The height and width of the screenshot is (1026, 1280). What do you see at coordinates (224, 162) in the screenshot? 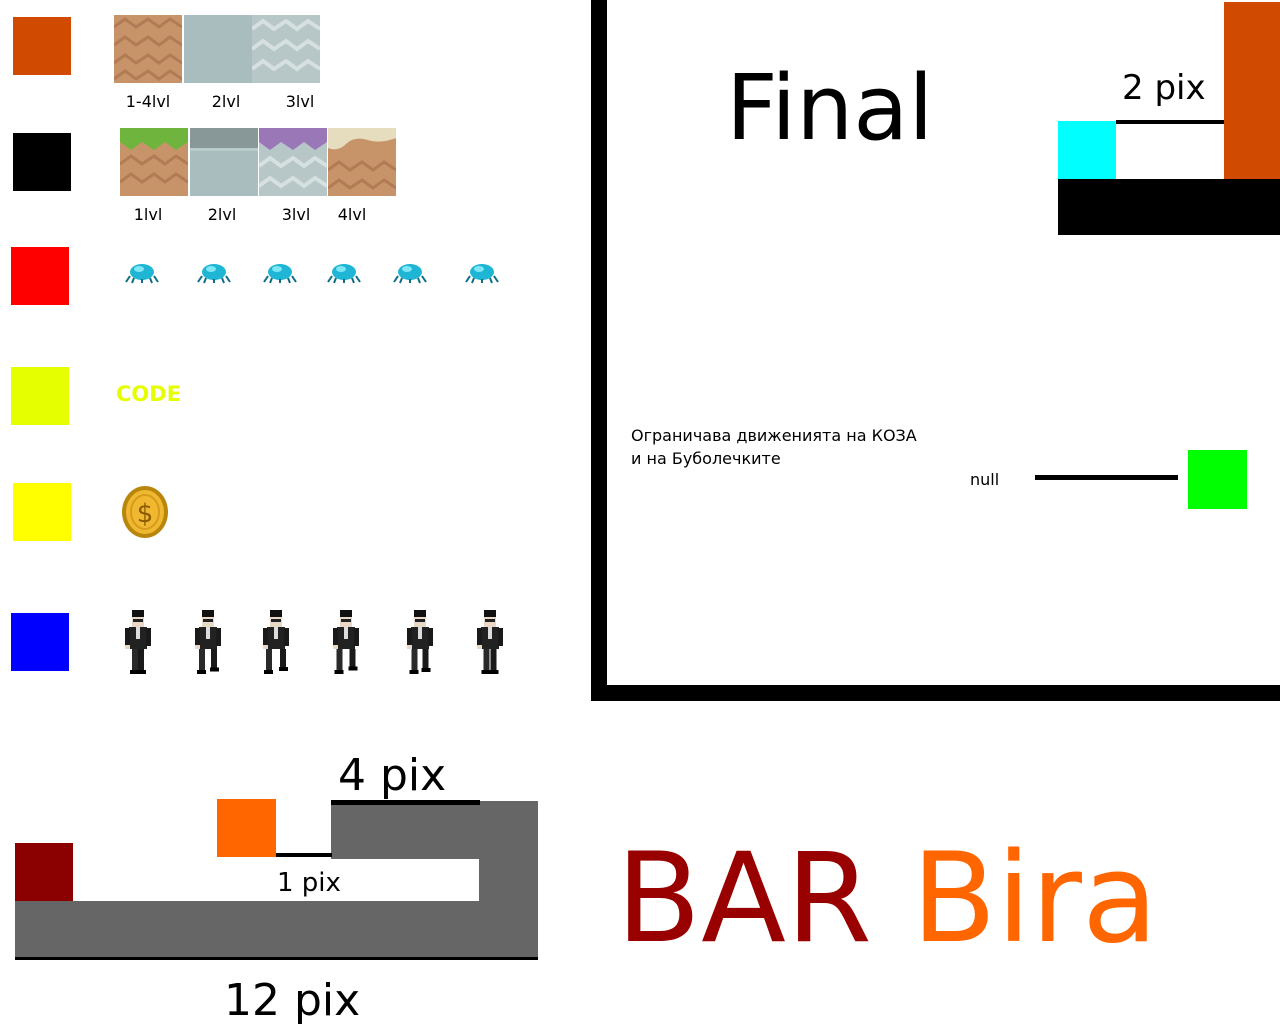
I see `tile-stone-top` at bounding box center [224, 162].